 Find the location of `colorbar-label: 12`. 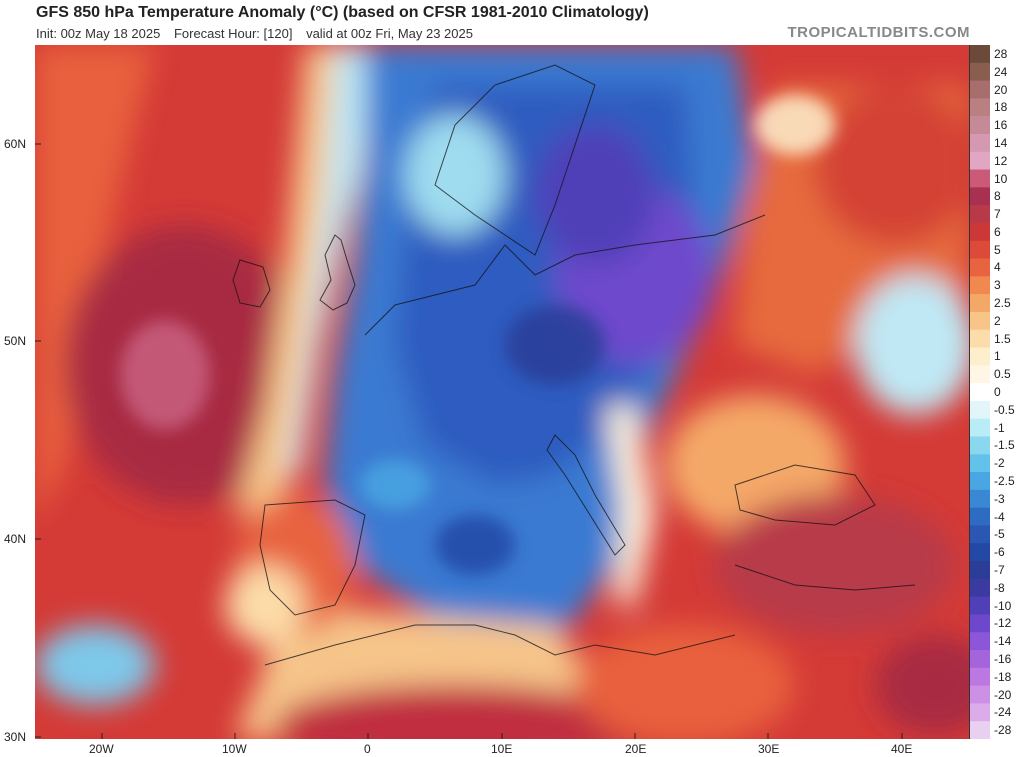

colorbar-label: 12 is located at coordinates (1001, 160).